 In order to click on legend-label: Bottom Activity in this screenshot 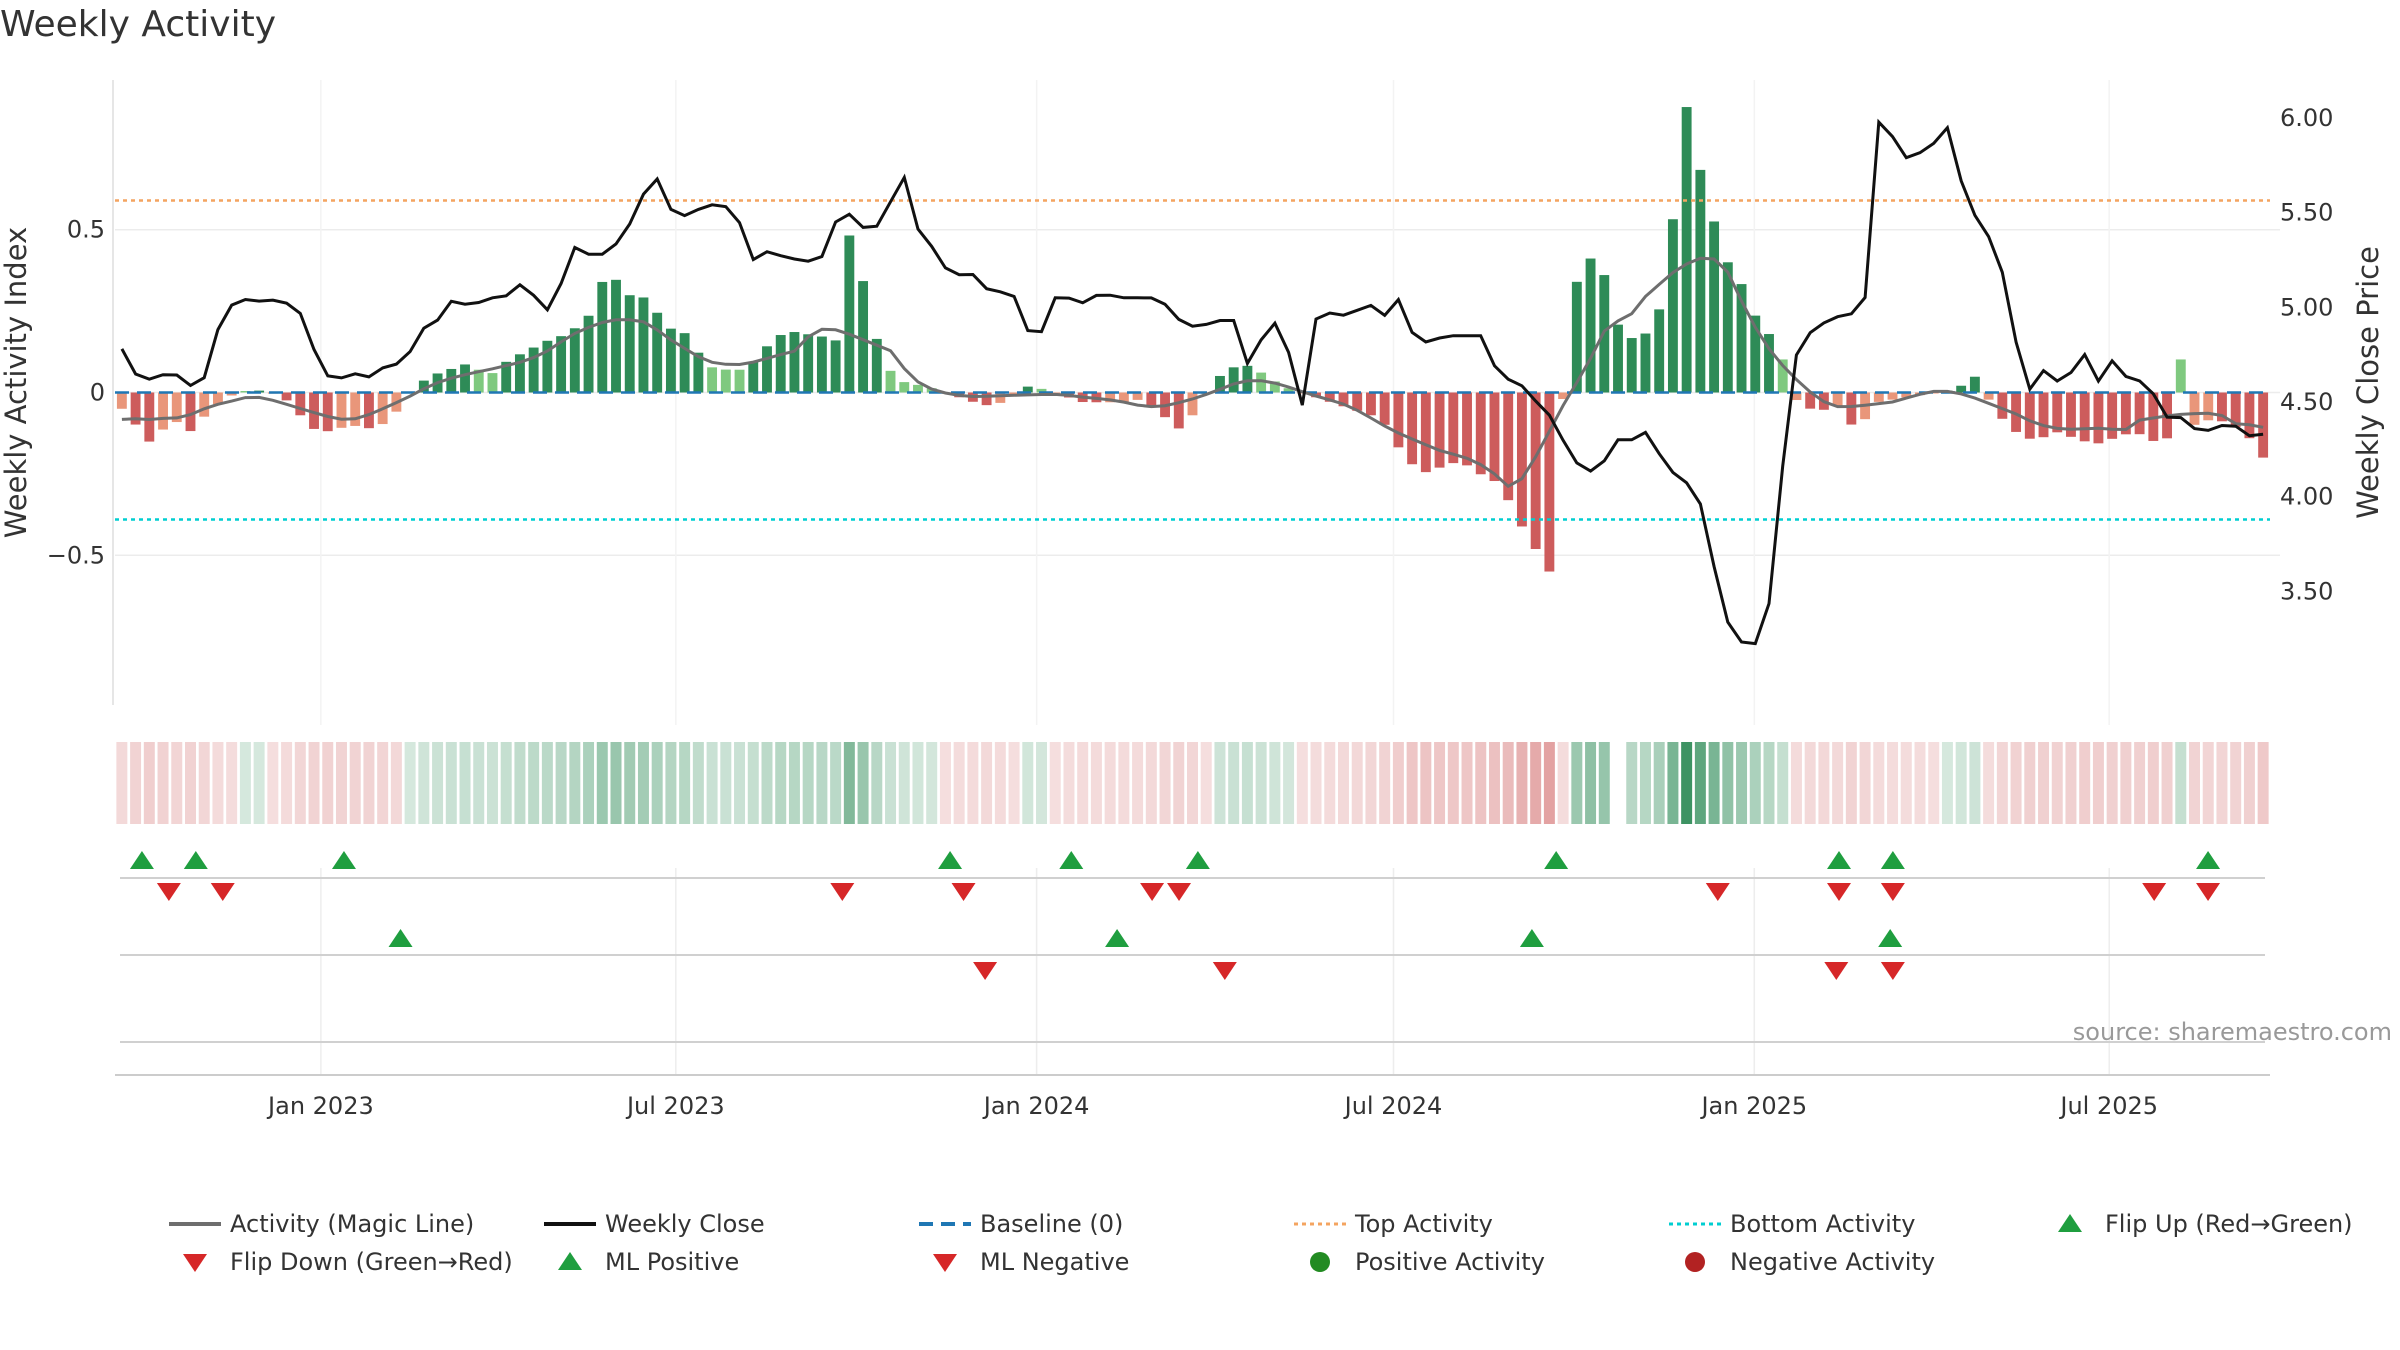, I will do `click(1823, 1224)`.